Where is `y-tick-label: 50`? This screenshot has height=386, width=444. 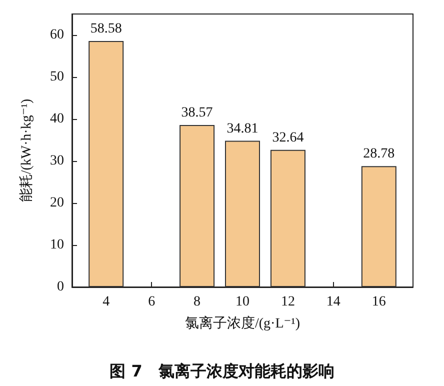
y-tick-label: 50 is located at coordinates (57, 77).